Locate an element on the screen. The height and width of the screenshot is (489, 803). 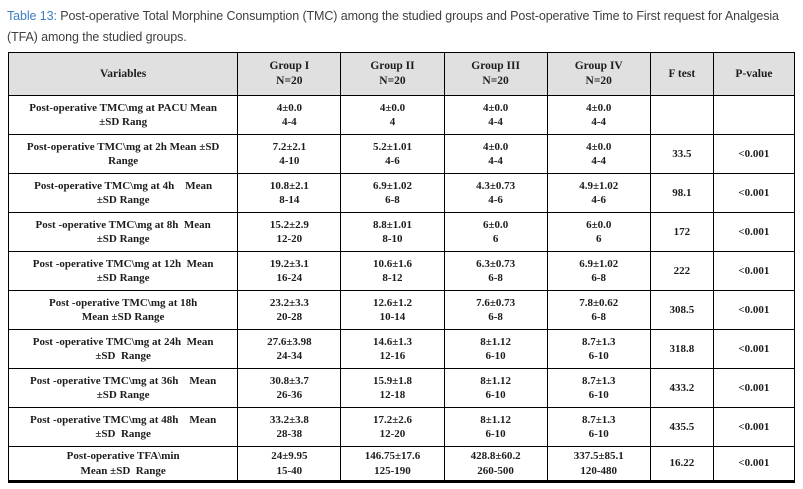
f-test-cell: 33.5 is located at coordinates (681, 154).